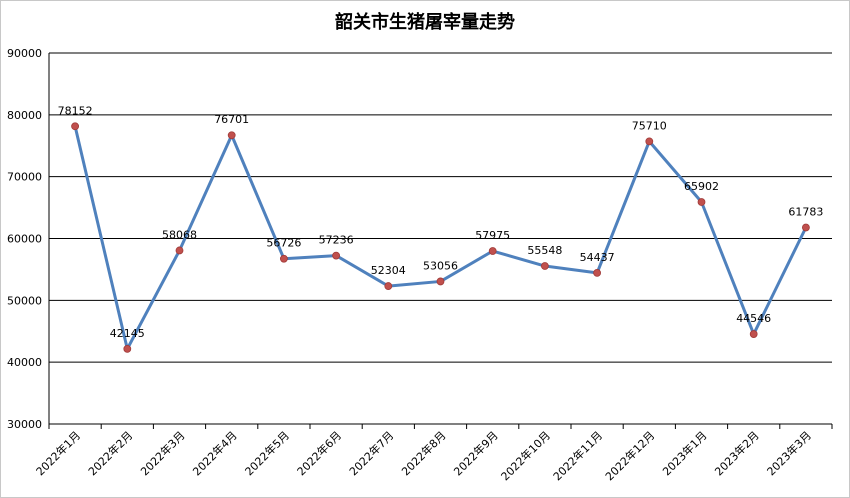 The image size is (850, 498). Describe the element at coordinates (58, 453) in the screenshot. I see `x-tick-label: 2022年1月` at that location.